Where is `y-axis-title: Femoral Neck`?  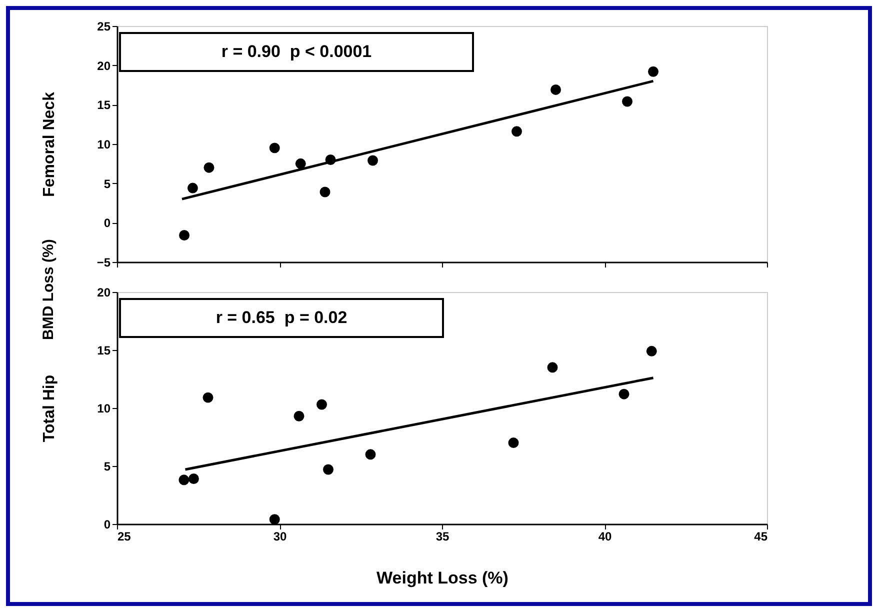
y-axis-title: Femoral Neck is located at coordinates (49, 144).